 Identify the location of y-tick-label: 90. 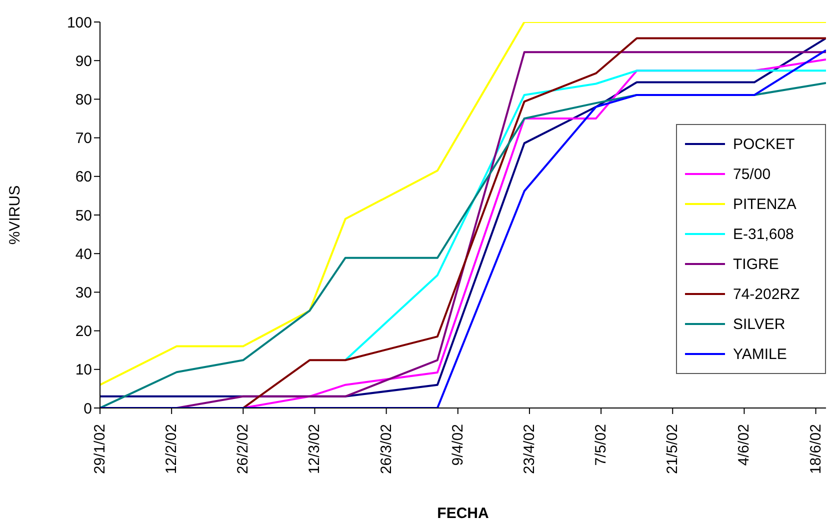
(83, 61).